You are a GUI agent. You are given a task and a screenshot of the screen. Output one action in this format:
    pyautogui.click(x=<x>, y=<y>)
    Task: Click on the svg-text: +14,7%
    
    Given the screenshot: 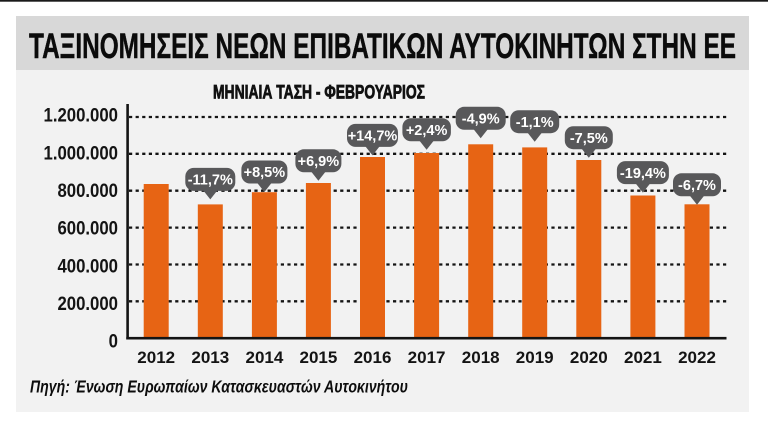 What is the action you would take?
    pyautogui.click(x=373, y=137)
    